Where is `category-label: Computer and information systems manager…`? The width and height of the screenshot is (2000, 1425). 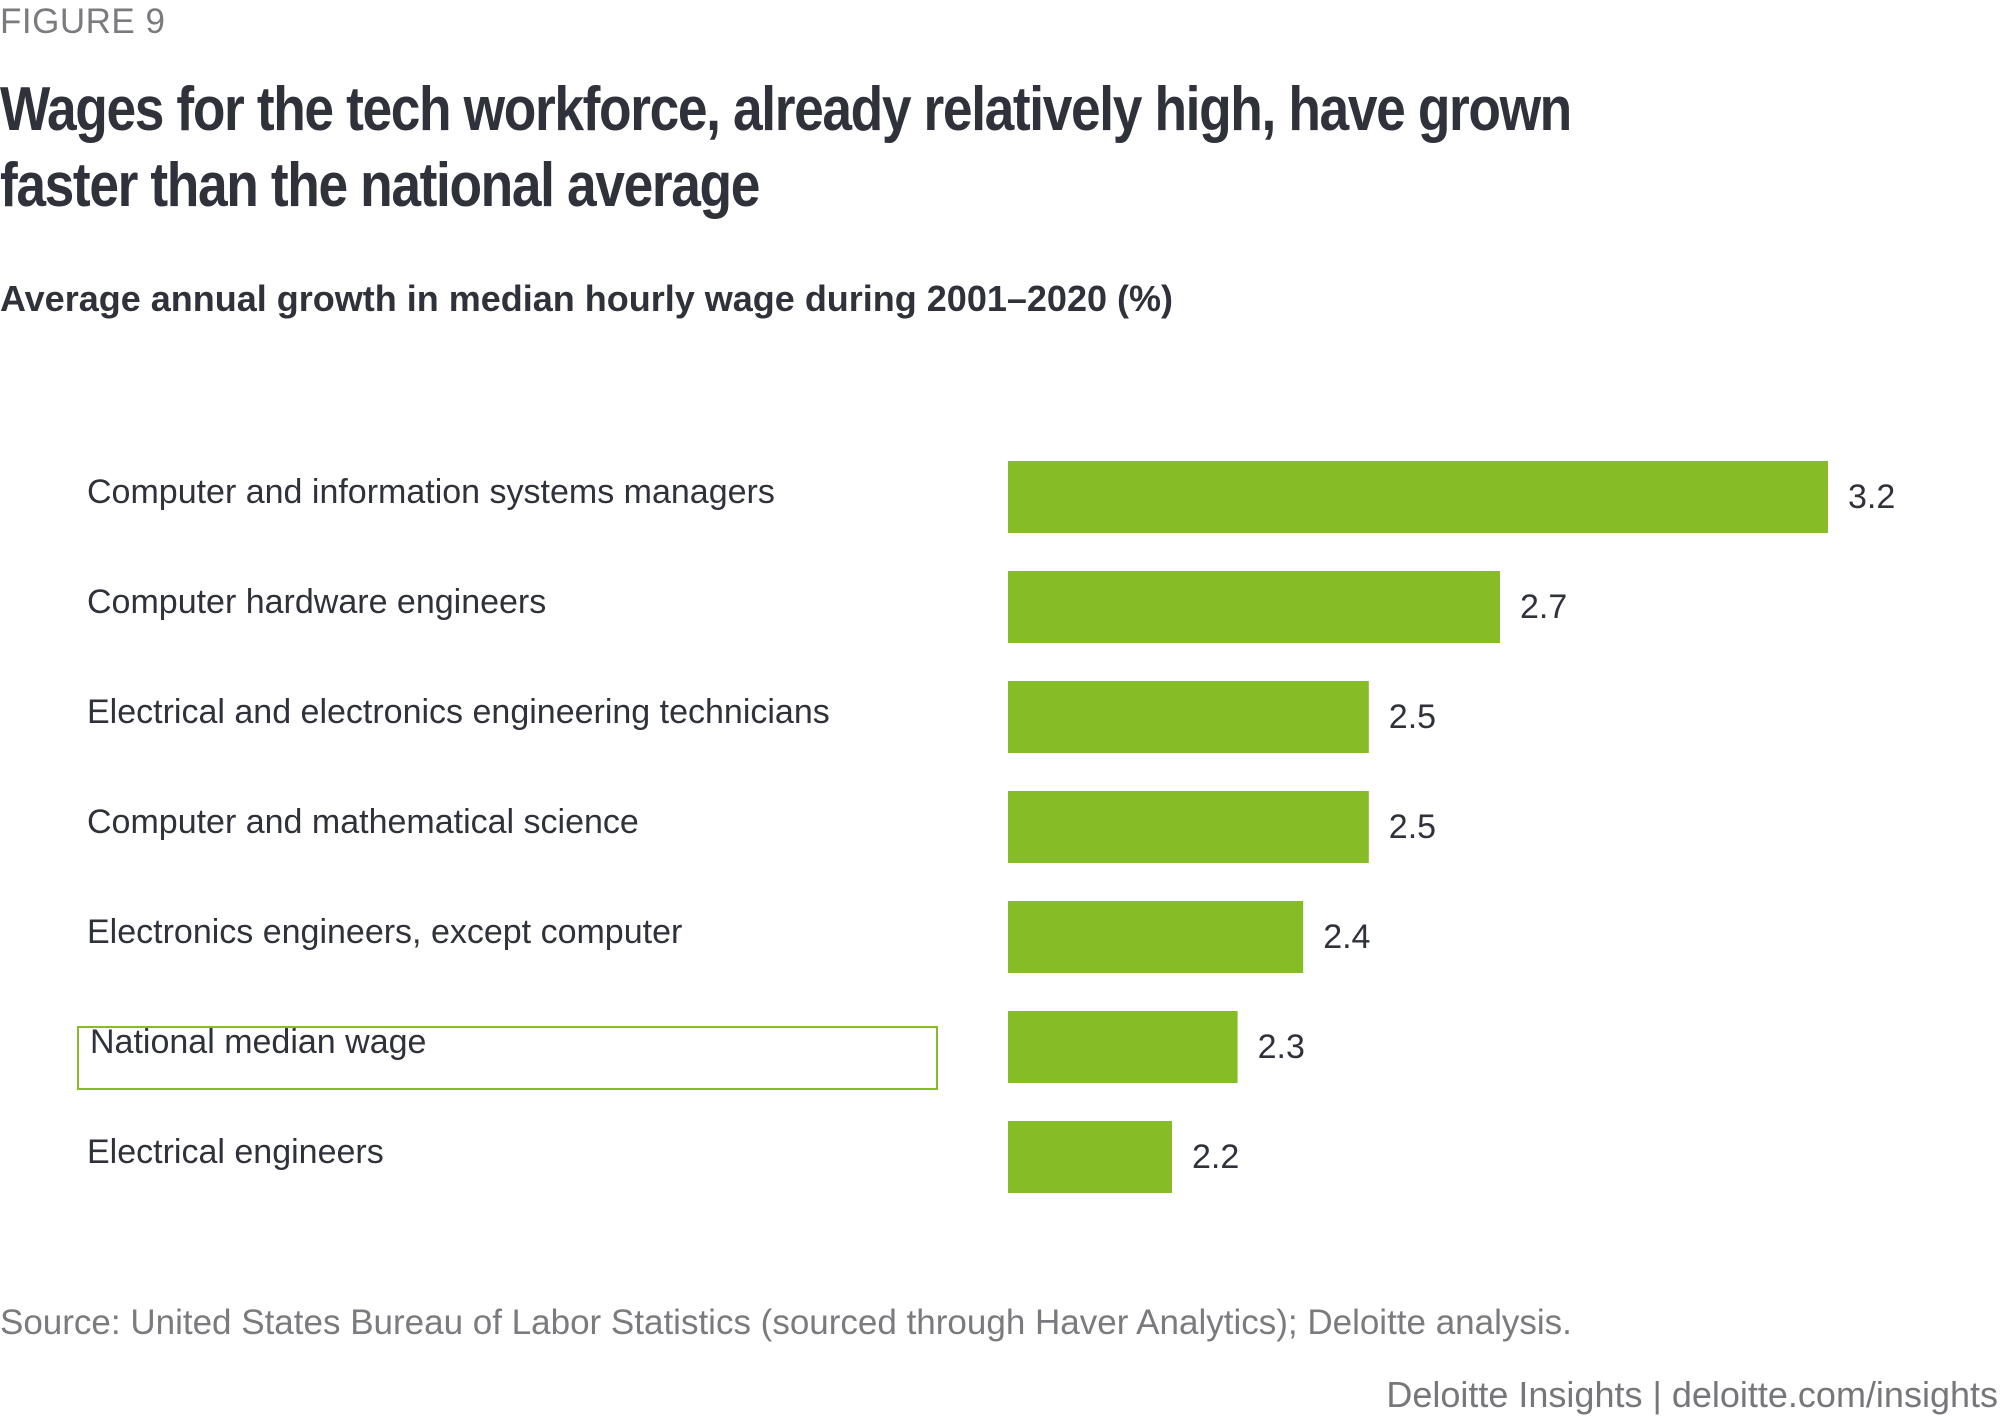
category-label: Computer and information systems manager… is located at coordinates (431, 492).